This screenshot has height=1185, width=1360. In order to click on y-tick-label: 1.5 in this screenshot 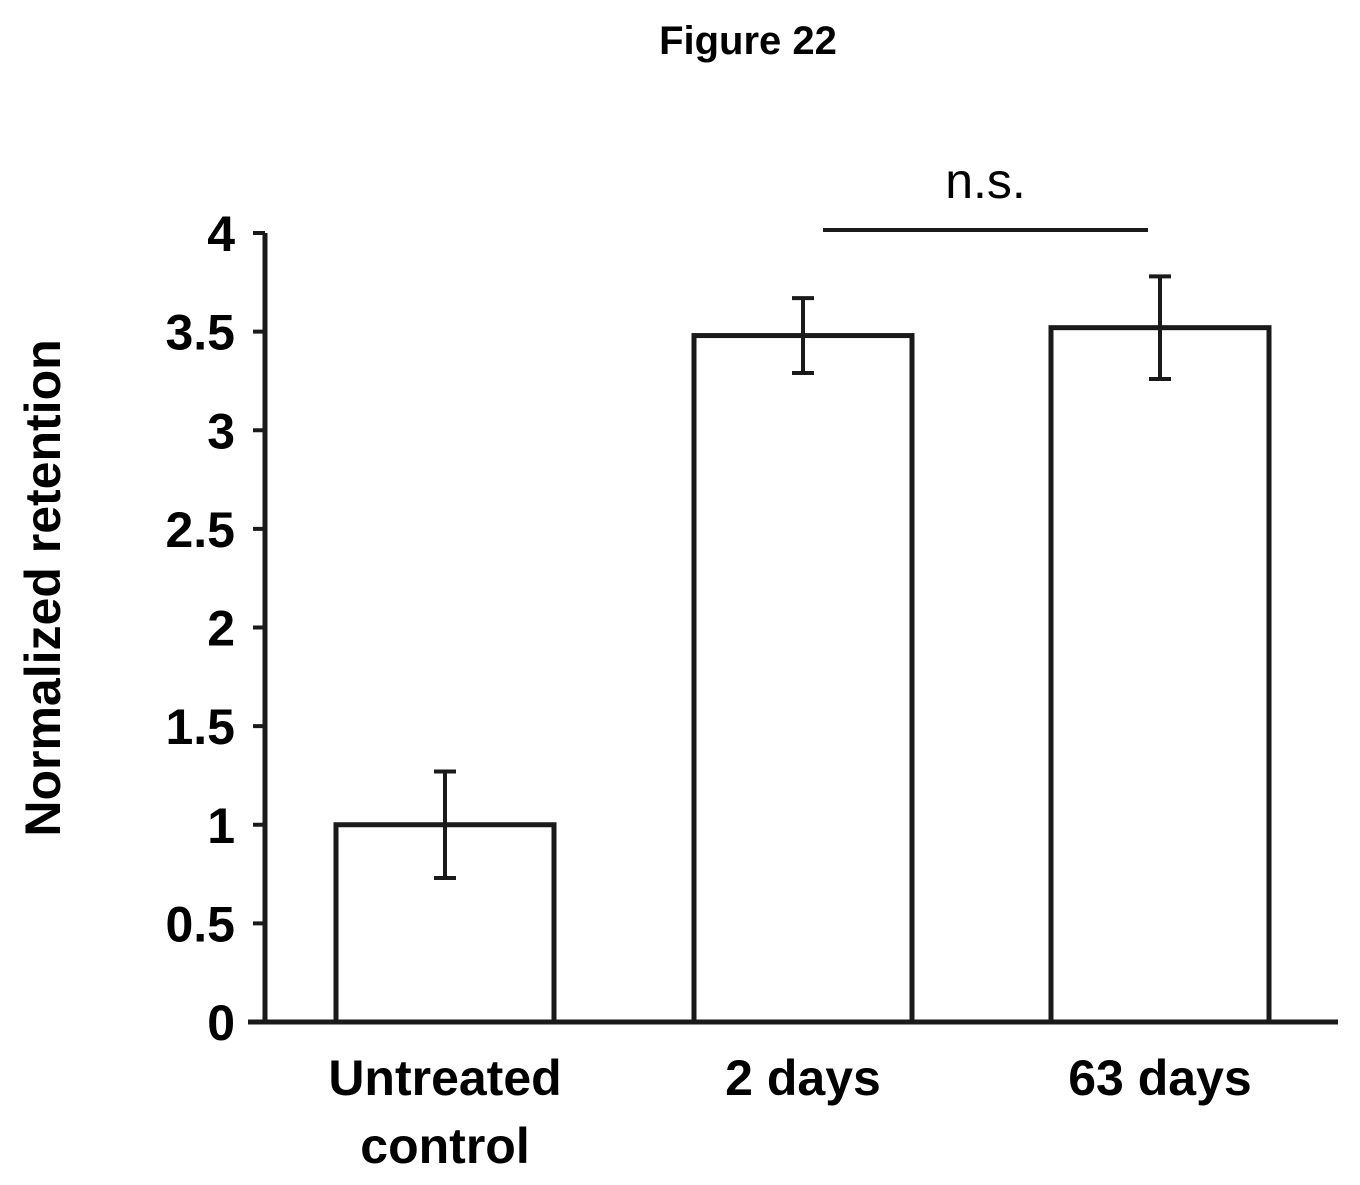, I will do `click(200, 727)`.